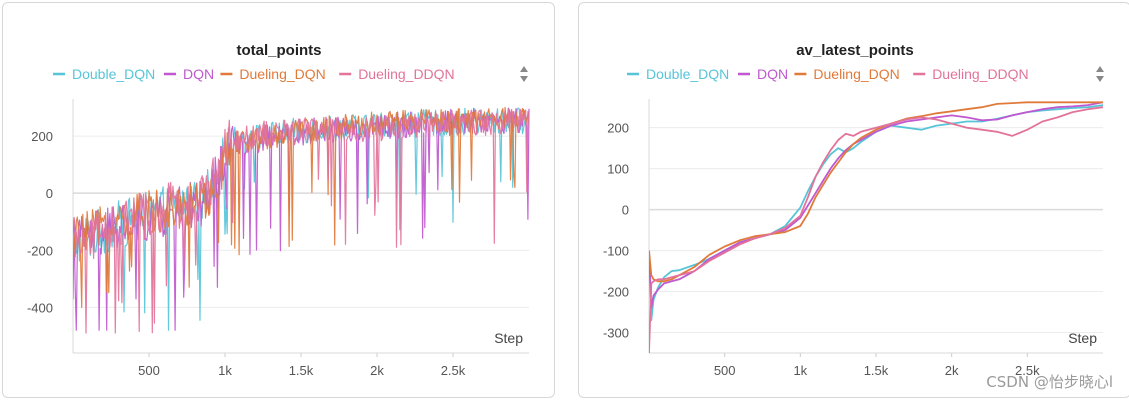  What do you see at coordinates (616, 333) in the screenshot?
I see `y-tick-label: -300` at bounding box center [616, 333].